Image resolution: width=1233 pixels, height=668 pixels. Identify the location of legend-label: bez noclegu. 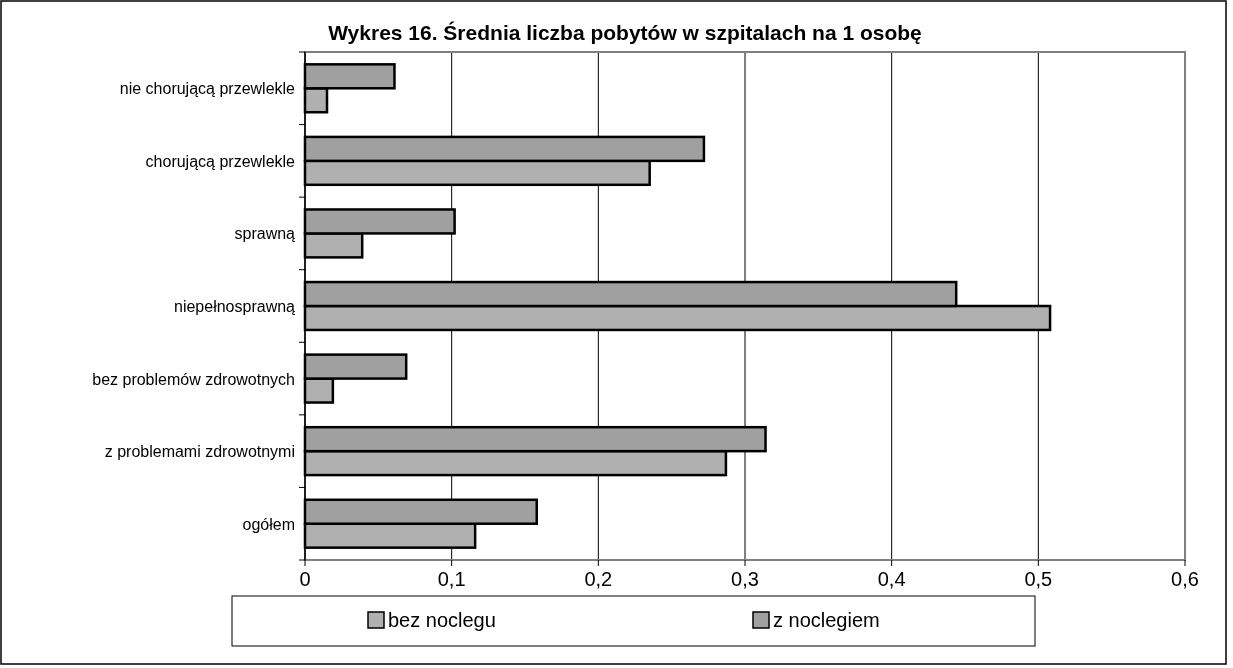
(442, 620).